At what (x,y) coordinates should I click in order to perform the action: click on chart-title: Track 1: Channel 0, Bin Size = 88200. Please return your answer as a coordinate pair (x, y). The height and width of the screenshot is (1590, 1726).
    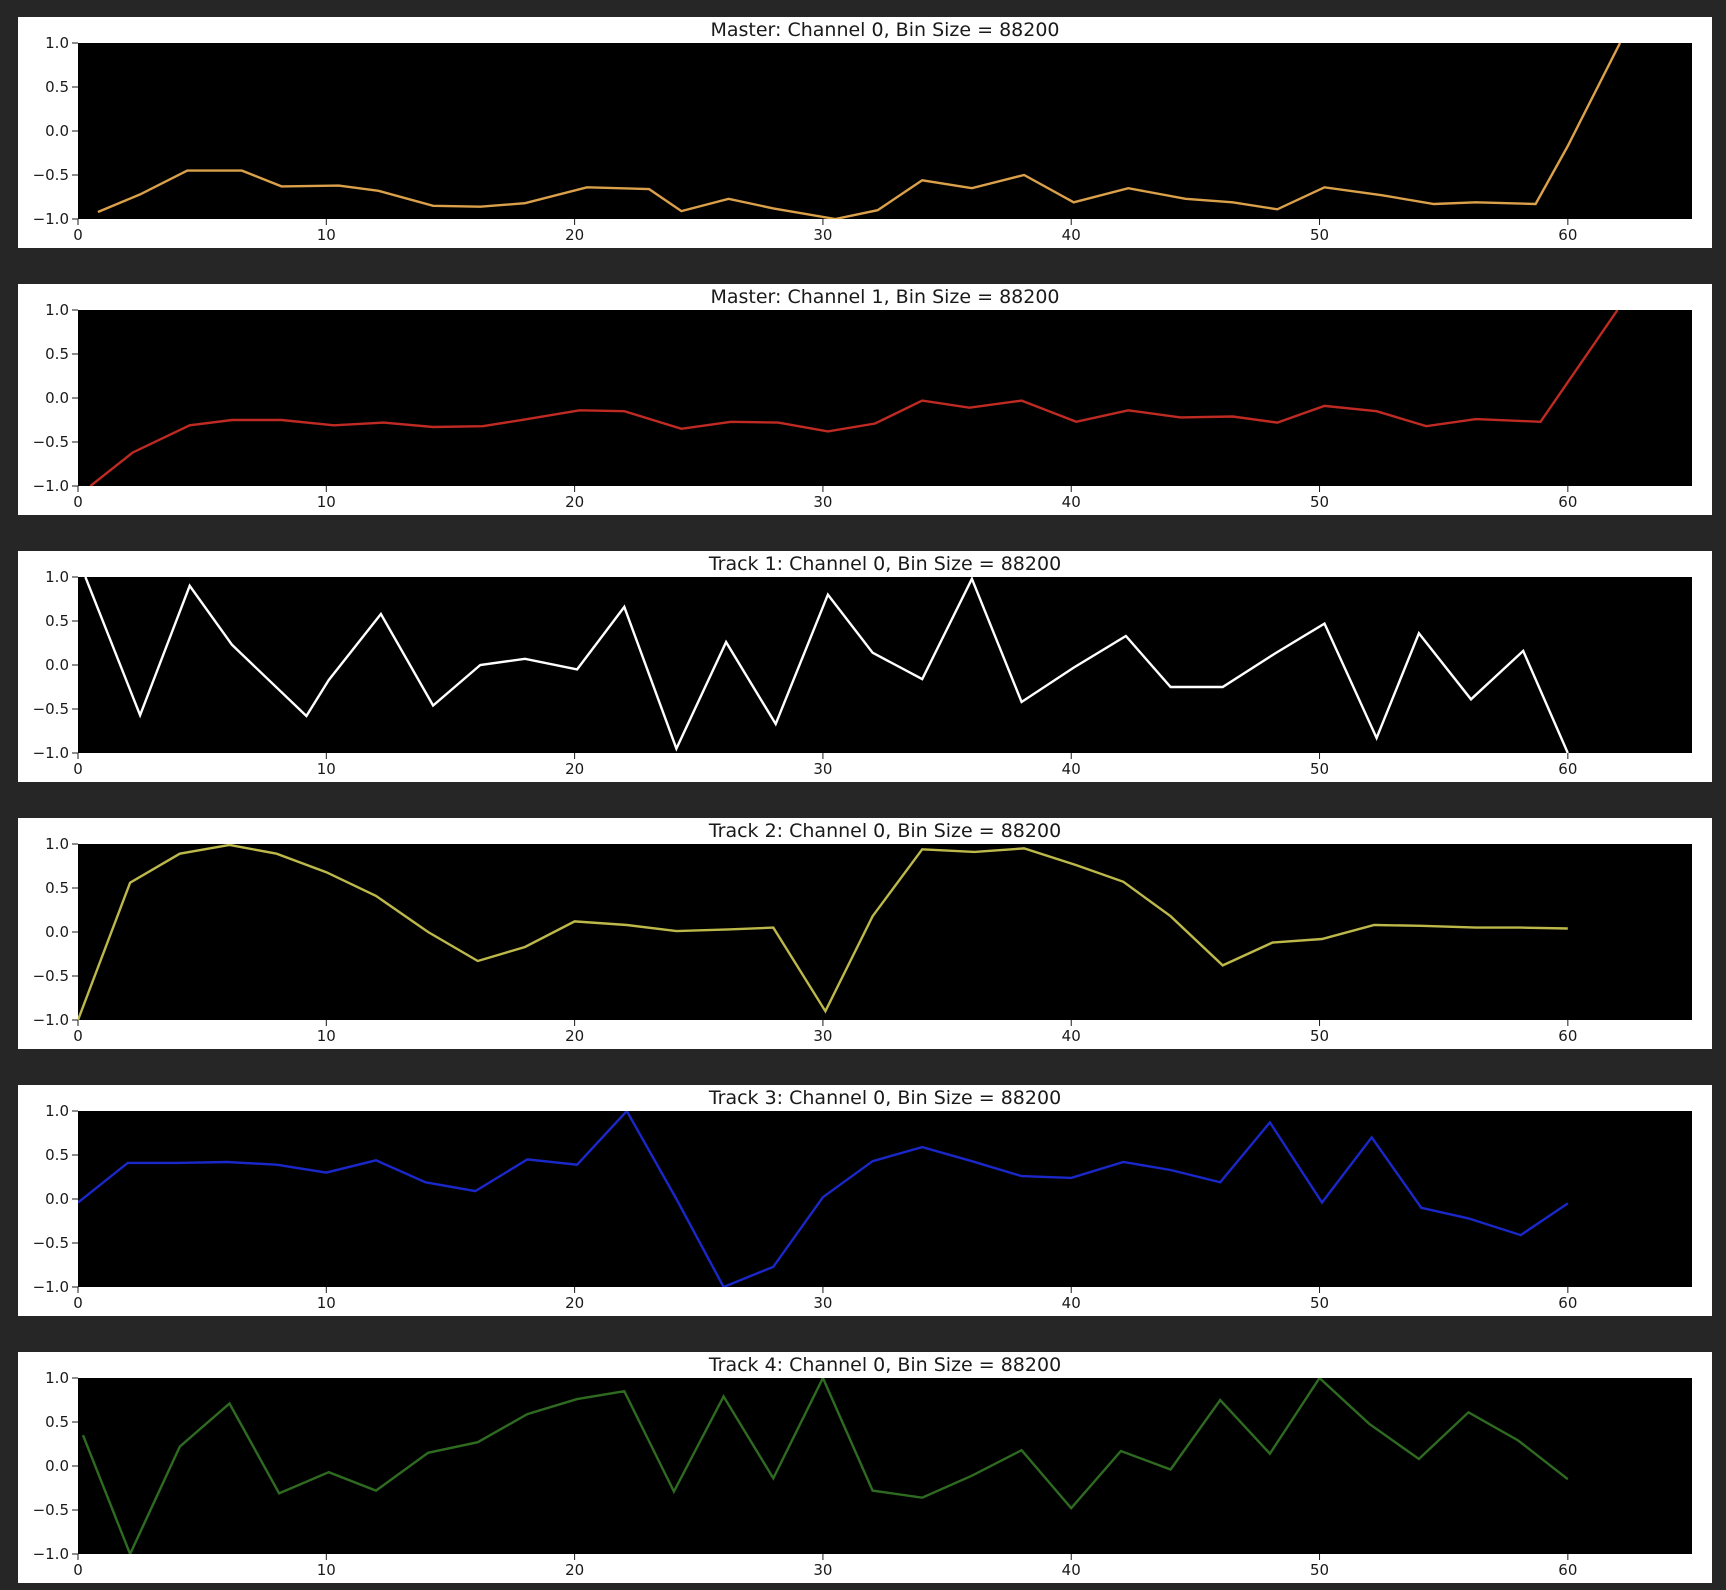
    Looking at the image, I should click on (884, 564).